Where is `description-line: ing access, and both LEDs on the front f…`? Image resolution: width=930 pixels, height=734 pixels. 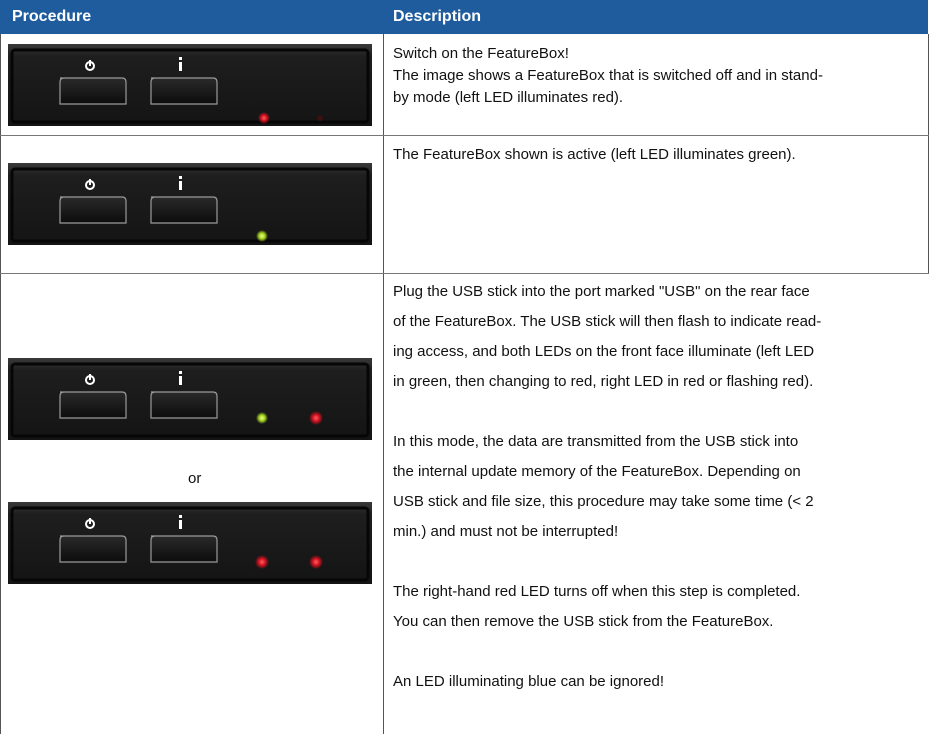 description-line: ing access, and both LEDs on the front f… is located at coordinates (604, 351).